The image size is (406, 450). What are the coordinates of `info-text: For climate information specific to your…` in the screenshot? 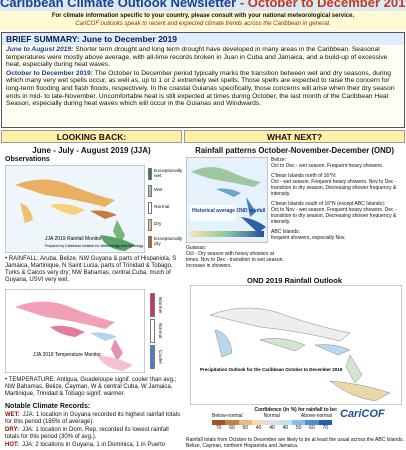 It's located at (203, 16).